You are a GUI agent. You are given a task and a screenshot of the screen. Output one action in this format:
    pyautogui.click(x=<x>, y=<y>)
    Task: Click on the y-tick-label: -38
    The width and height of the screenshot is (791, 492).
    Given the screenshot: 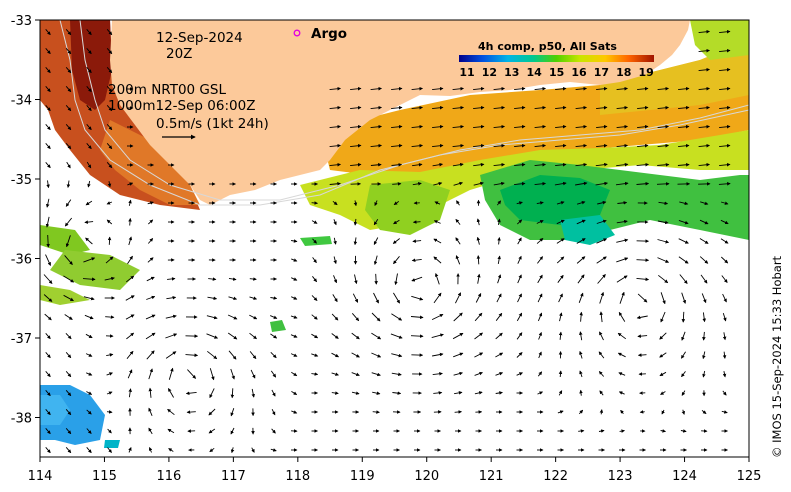 What is the action you would take?
    pyautogui.click(x=21, y=419)
    